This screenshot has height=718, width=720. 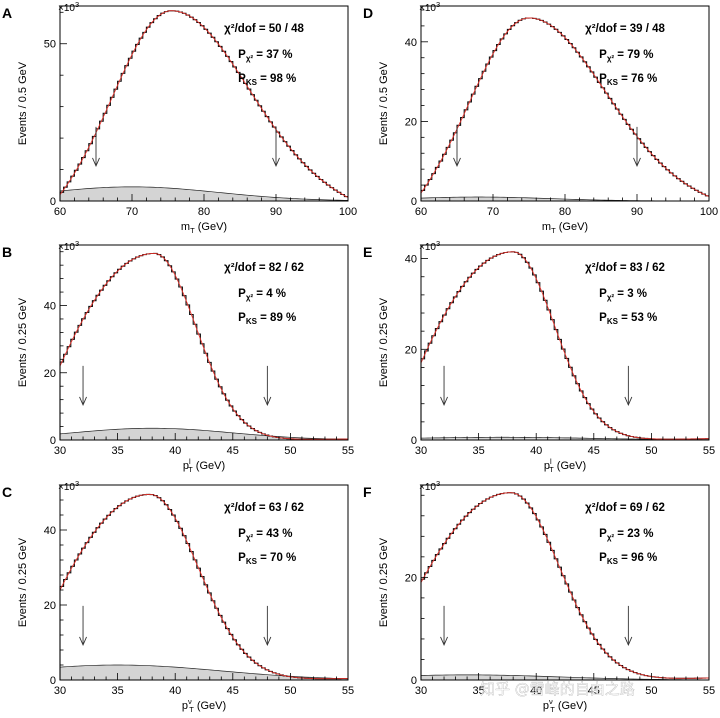 What do you see at coordinates (267, 559) in the screenshot?
I see `p-ks-text: PKS = 70 %` at bounding box center [267, 559].